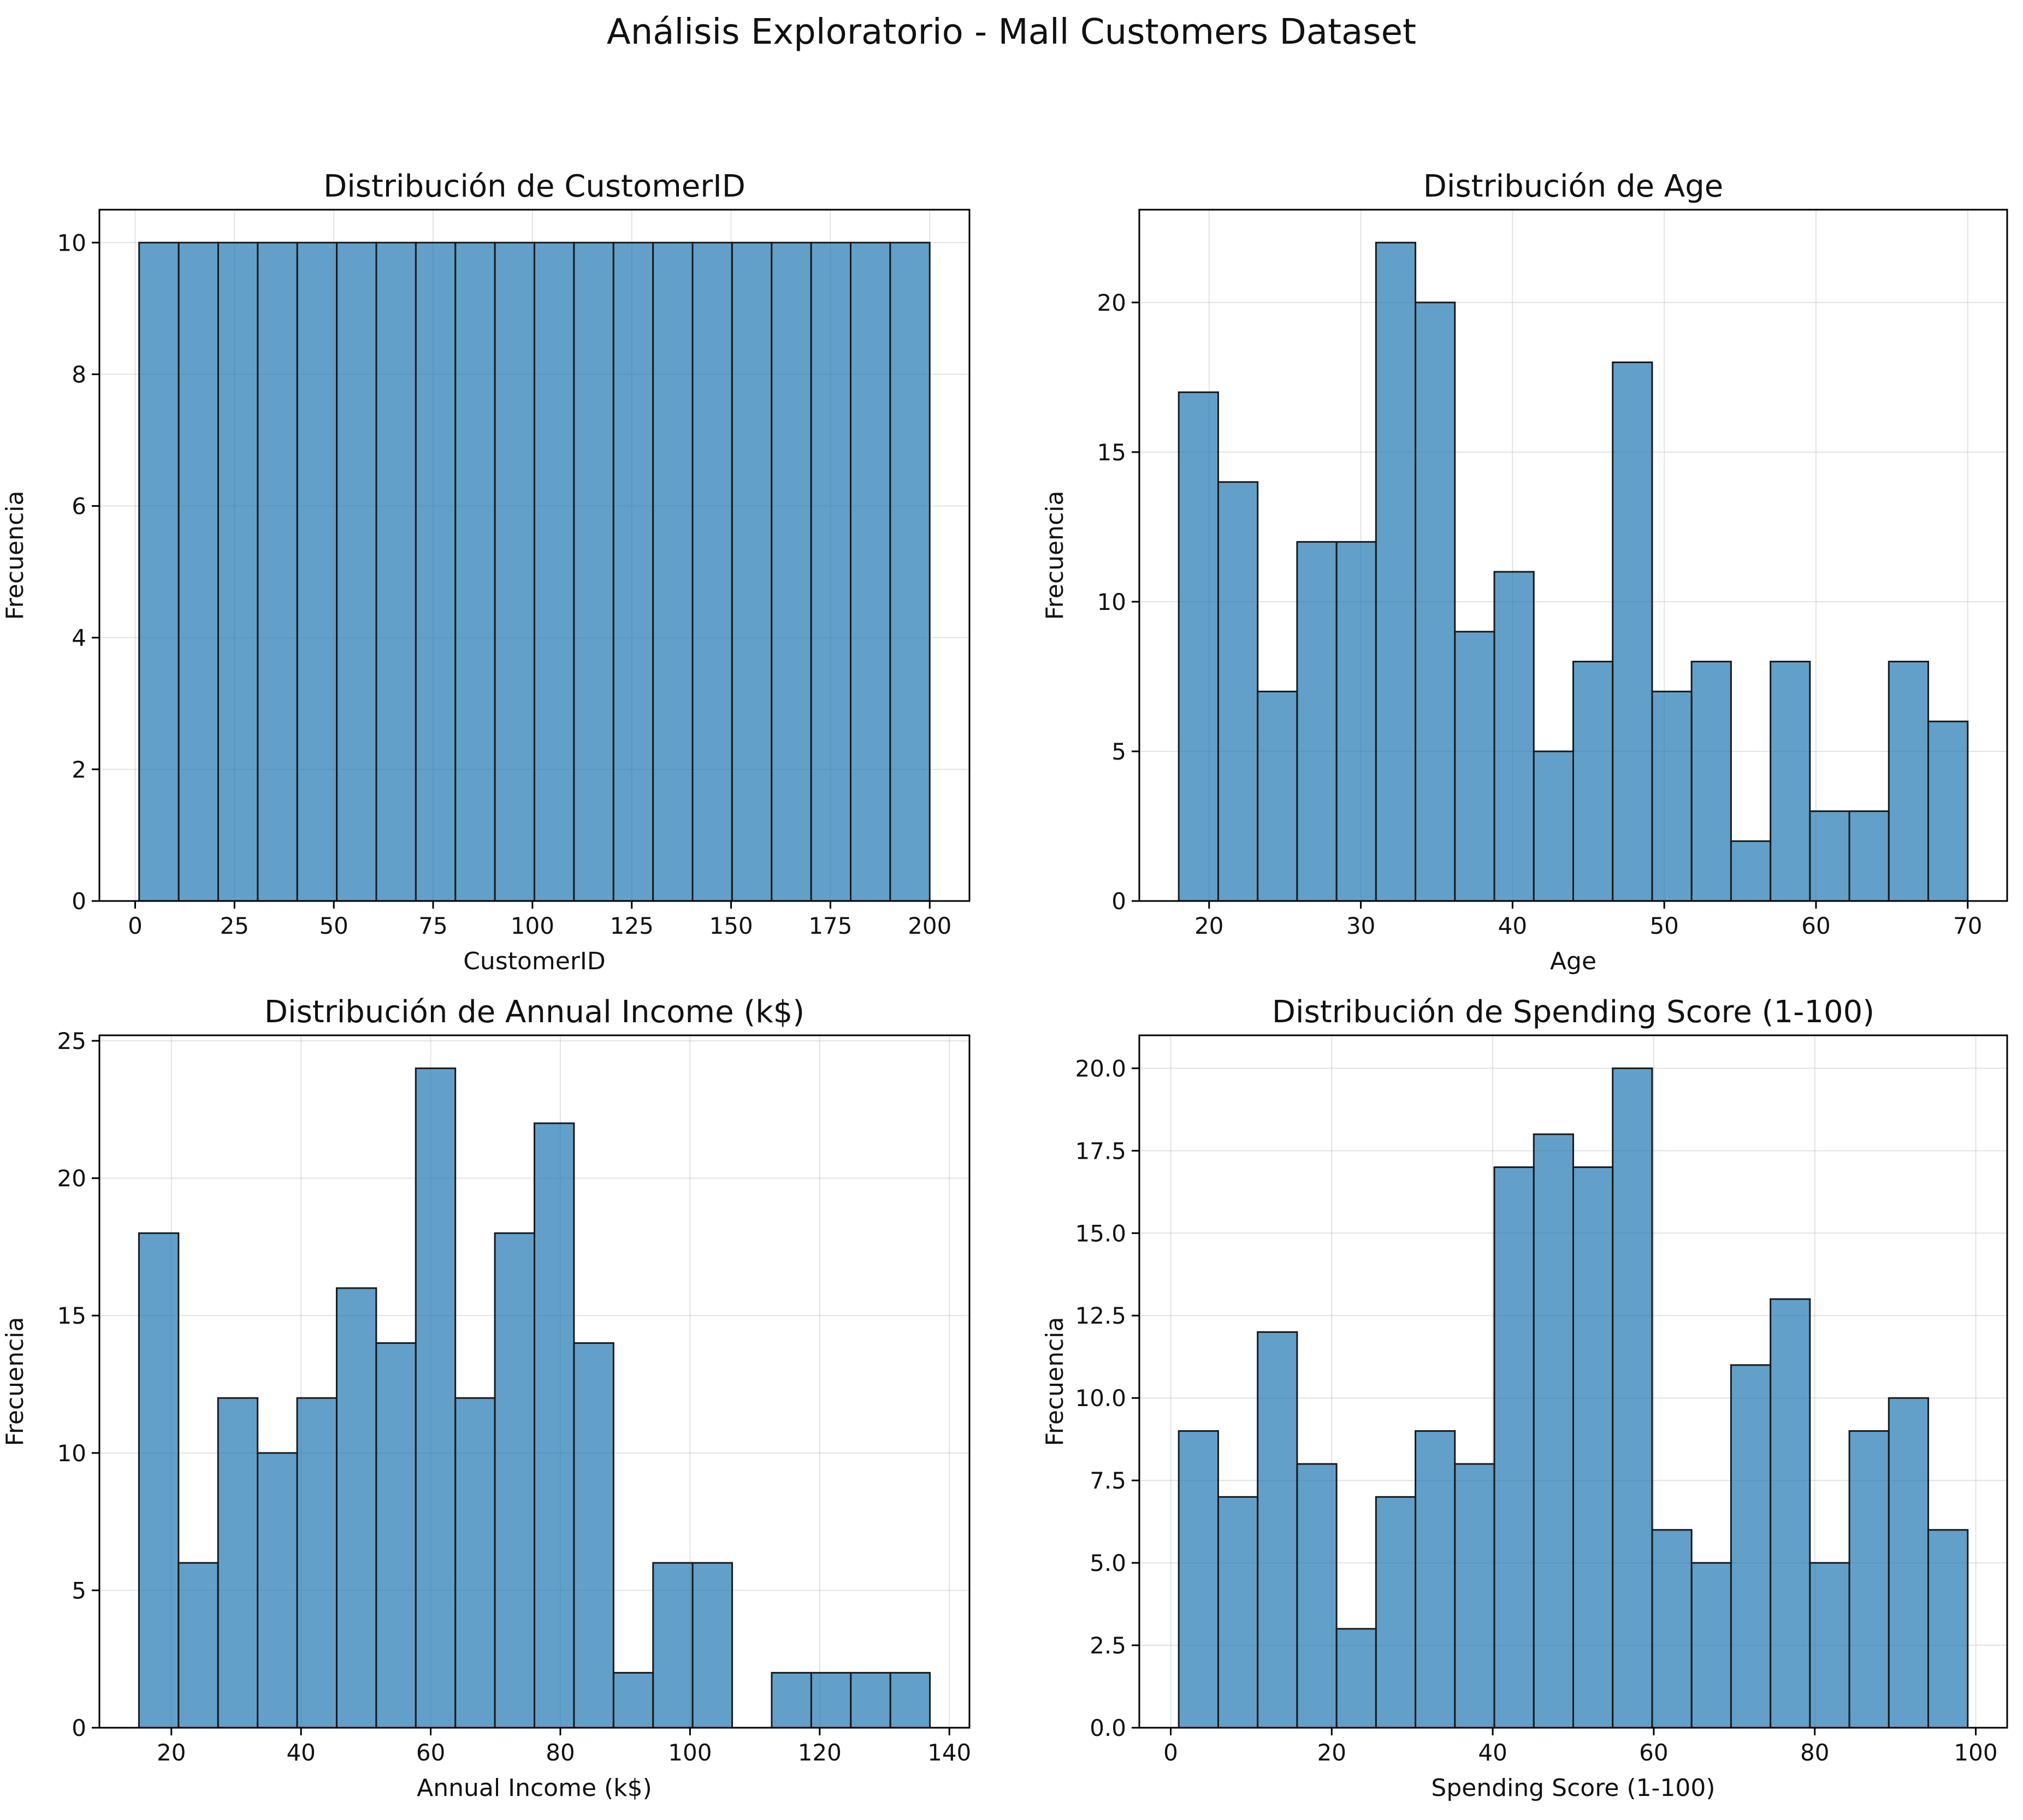 The width and height of the screenshot is (2023, 1820). What do you see at coordinates (1573, 1012) in the screenshot?
I see `subplot-title: Distribución de Spending Score (1-100)` at bounding box center [1573, 1012].